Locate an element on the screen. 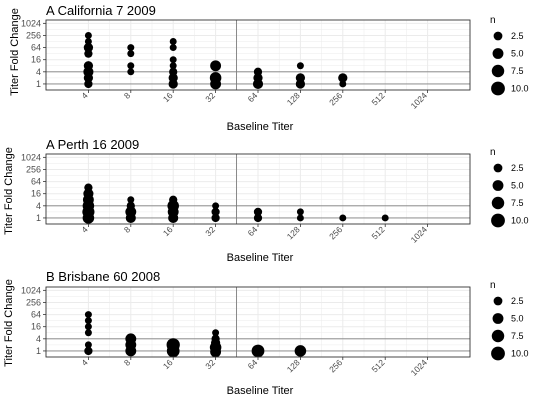 The image size is (540, 400). size-legend: n 2.5 5.0 7.5 10.0 is located at coordinates (509, 320).